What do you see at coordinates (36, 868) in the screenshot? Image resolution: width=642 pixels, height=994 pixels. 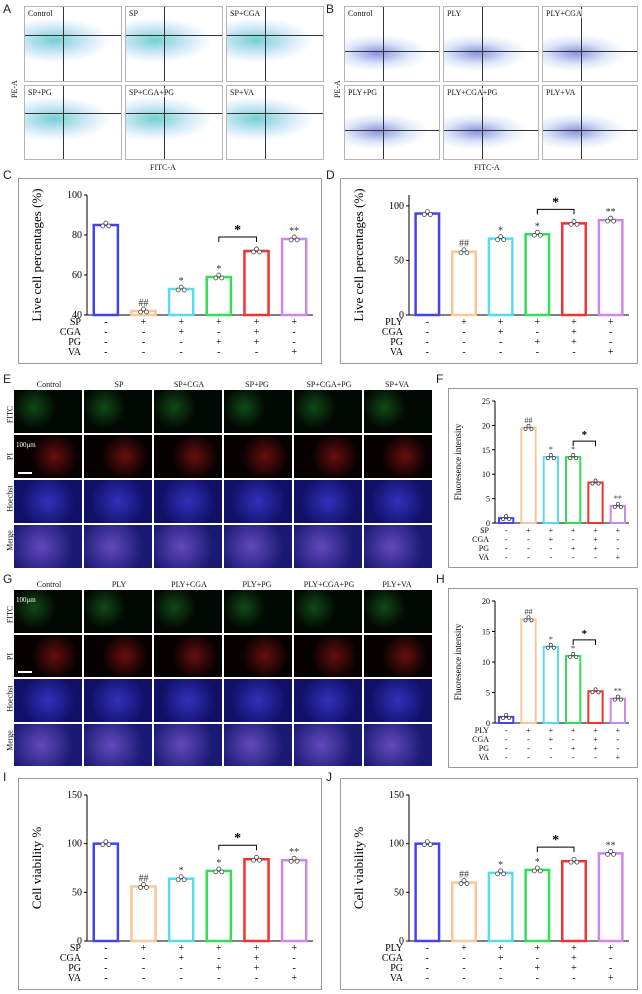 I see `y-axis-label: Cell viability %` at bounding box center [36, 868].